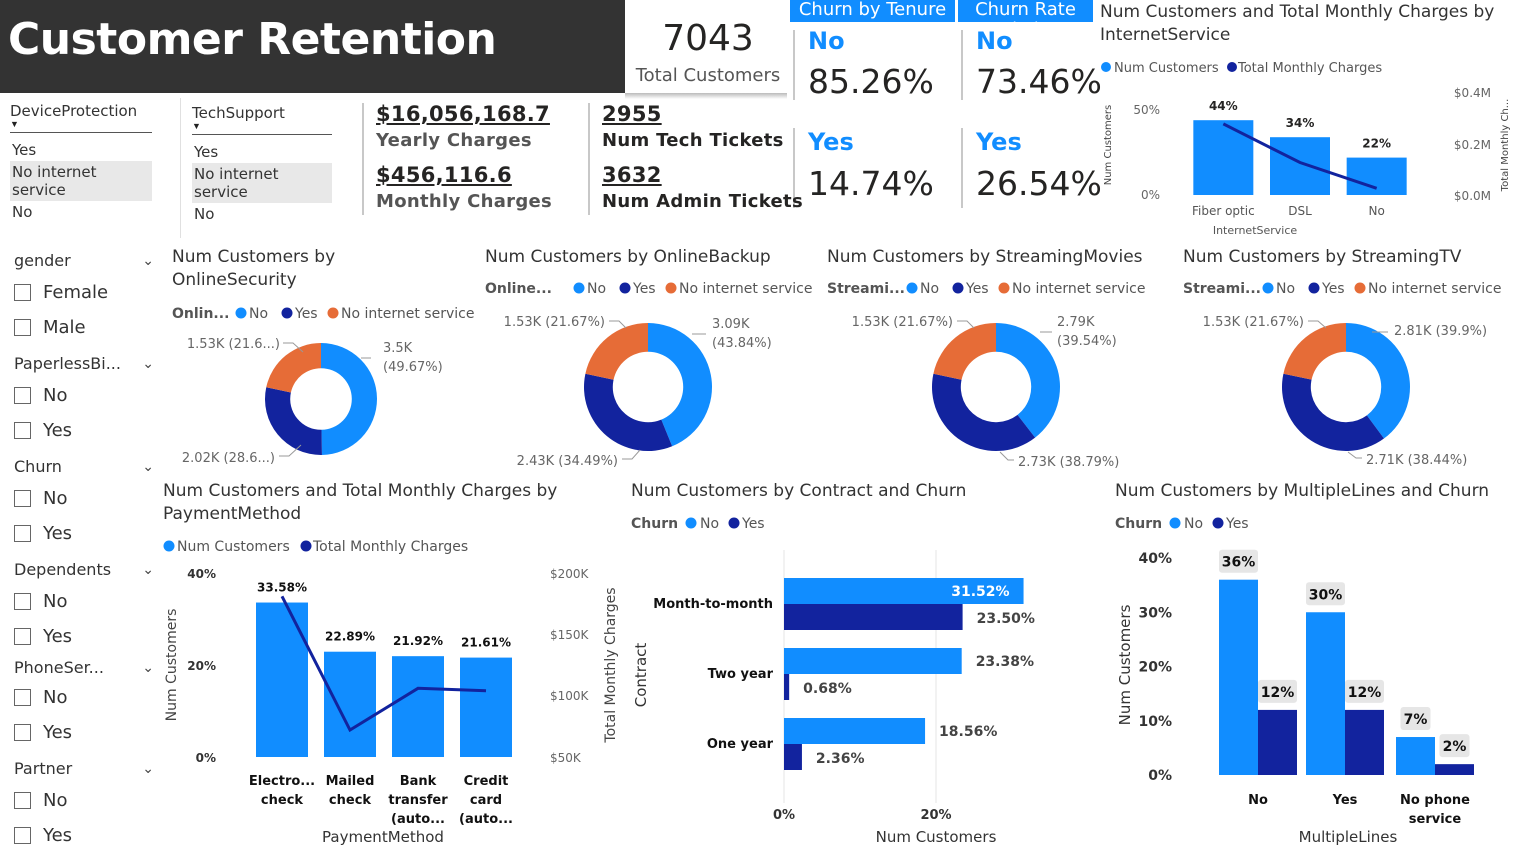  I want to click on y-axis-title: Num Customers, so click(1125, 664).